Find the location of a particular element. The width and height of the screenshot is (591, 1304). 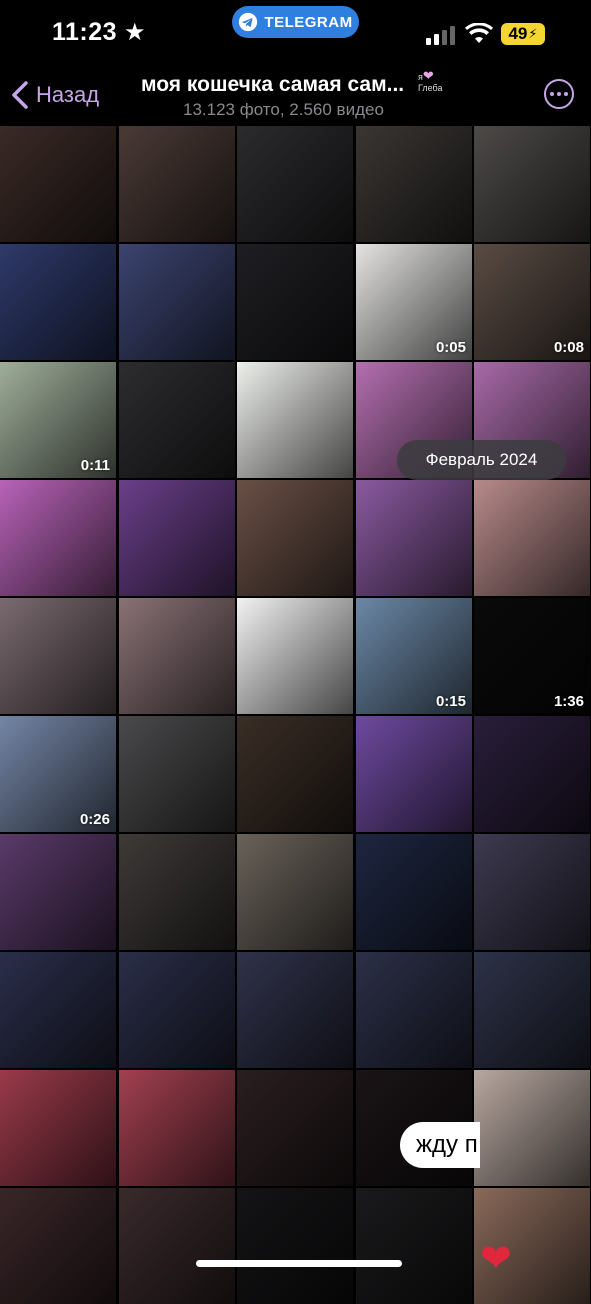

video-duration: 0:05 is located at coordinates (450, 347).